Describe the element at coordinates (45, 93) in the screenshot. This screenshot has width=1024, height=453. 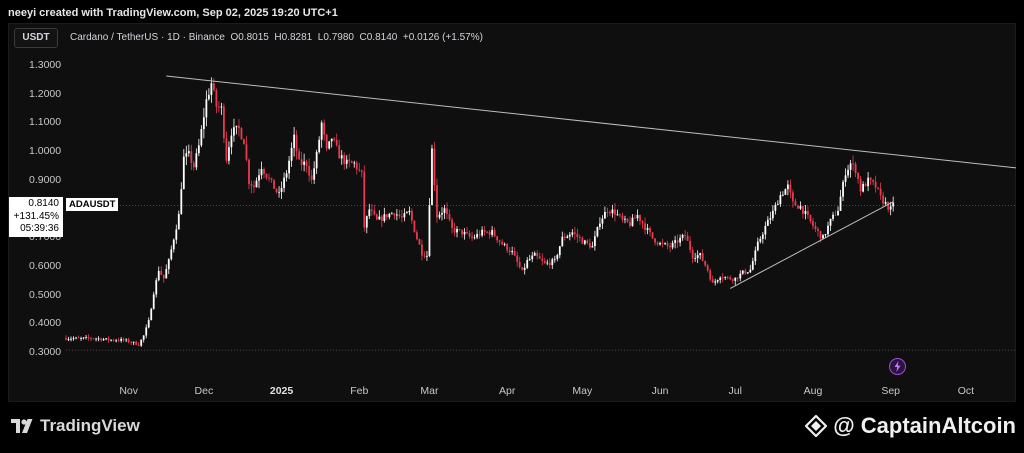
I see `y-tick-label: 1.2000` at that location.